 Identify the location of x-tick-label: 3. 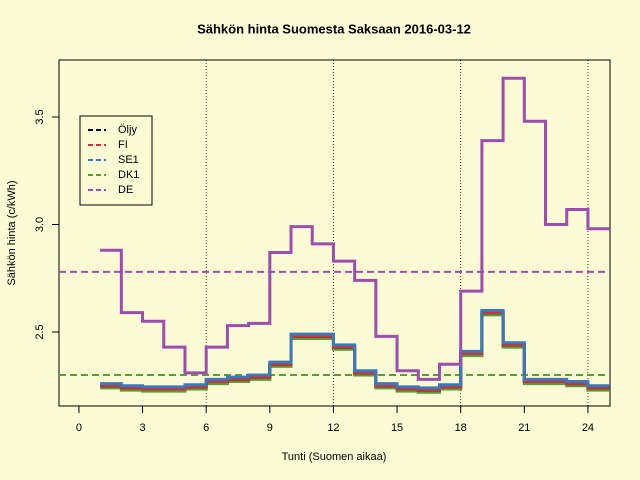
(142, 428).